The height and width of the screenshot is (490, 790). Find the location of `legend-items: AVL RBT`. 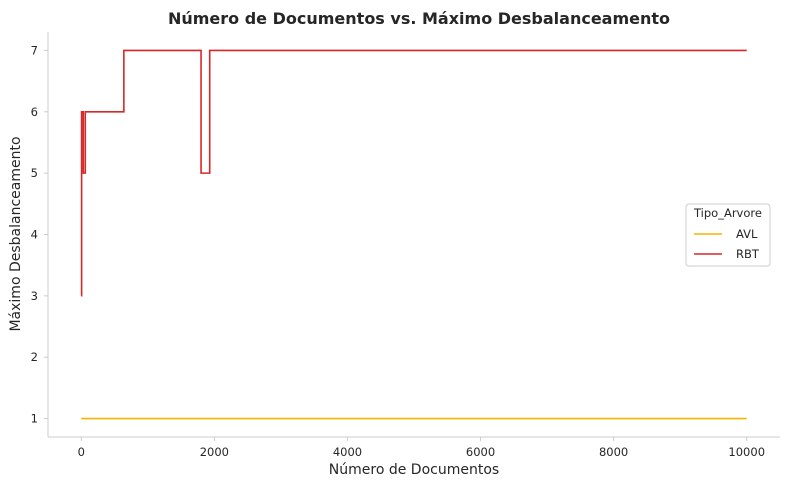

legend-items: AVL RBT is located at coordinates (727, 244).